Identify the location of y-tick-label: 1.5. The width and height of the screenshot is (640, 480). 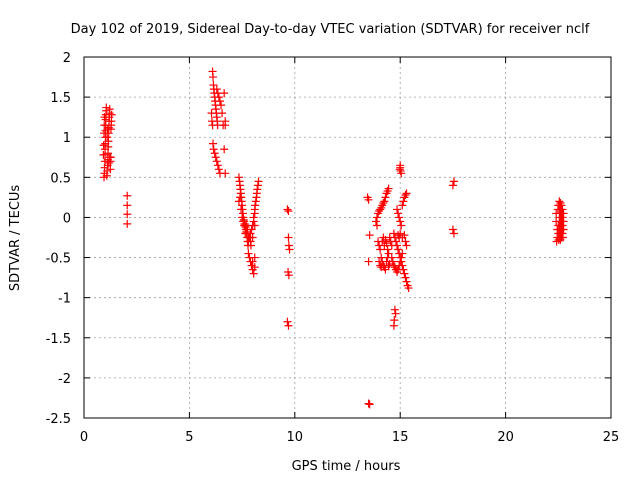
(60, 98).